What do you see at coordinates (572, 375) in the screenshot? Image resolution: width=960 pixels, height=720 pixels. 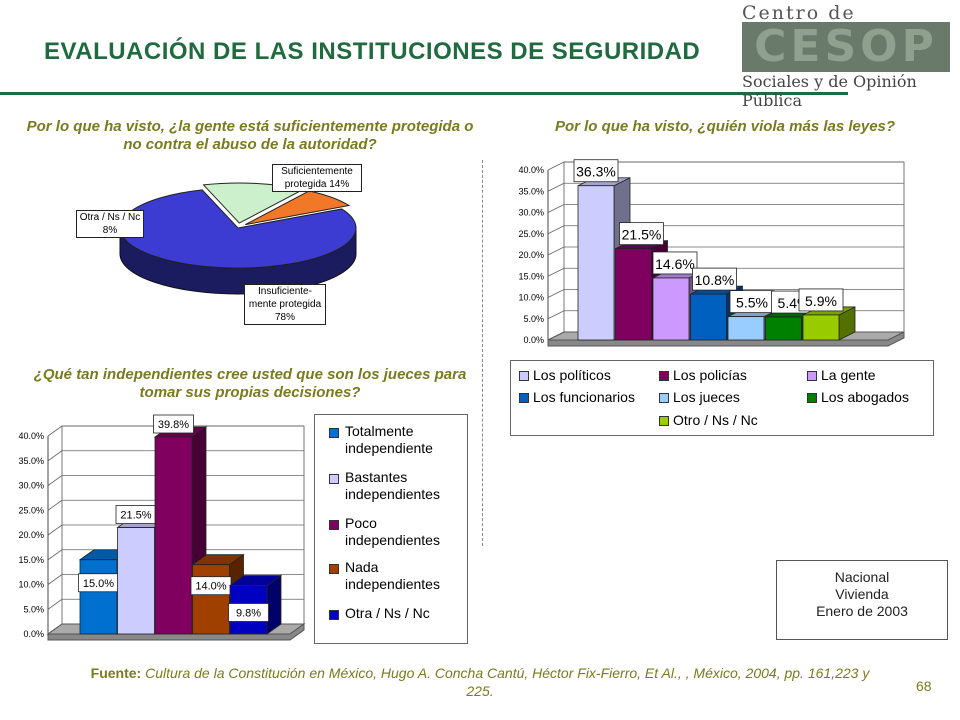 I see `legend-item-label: Los políticos` at bounding box center [572, 375].